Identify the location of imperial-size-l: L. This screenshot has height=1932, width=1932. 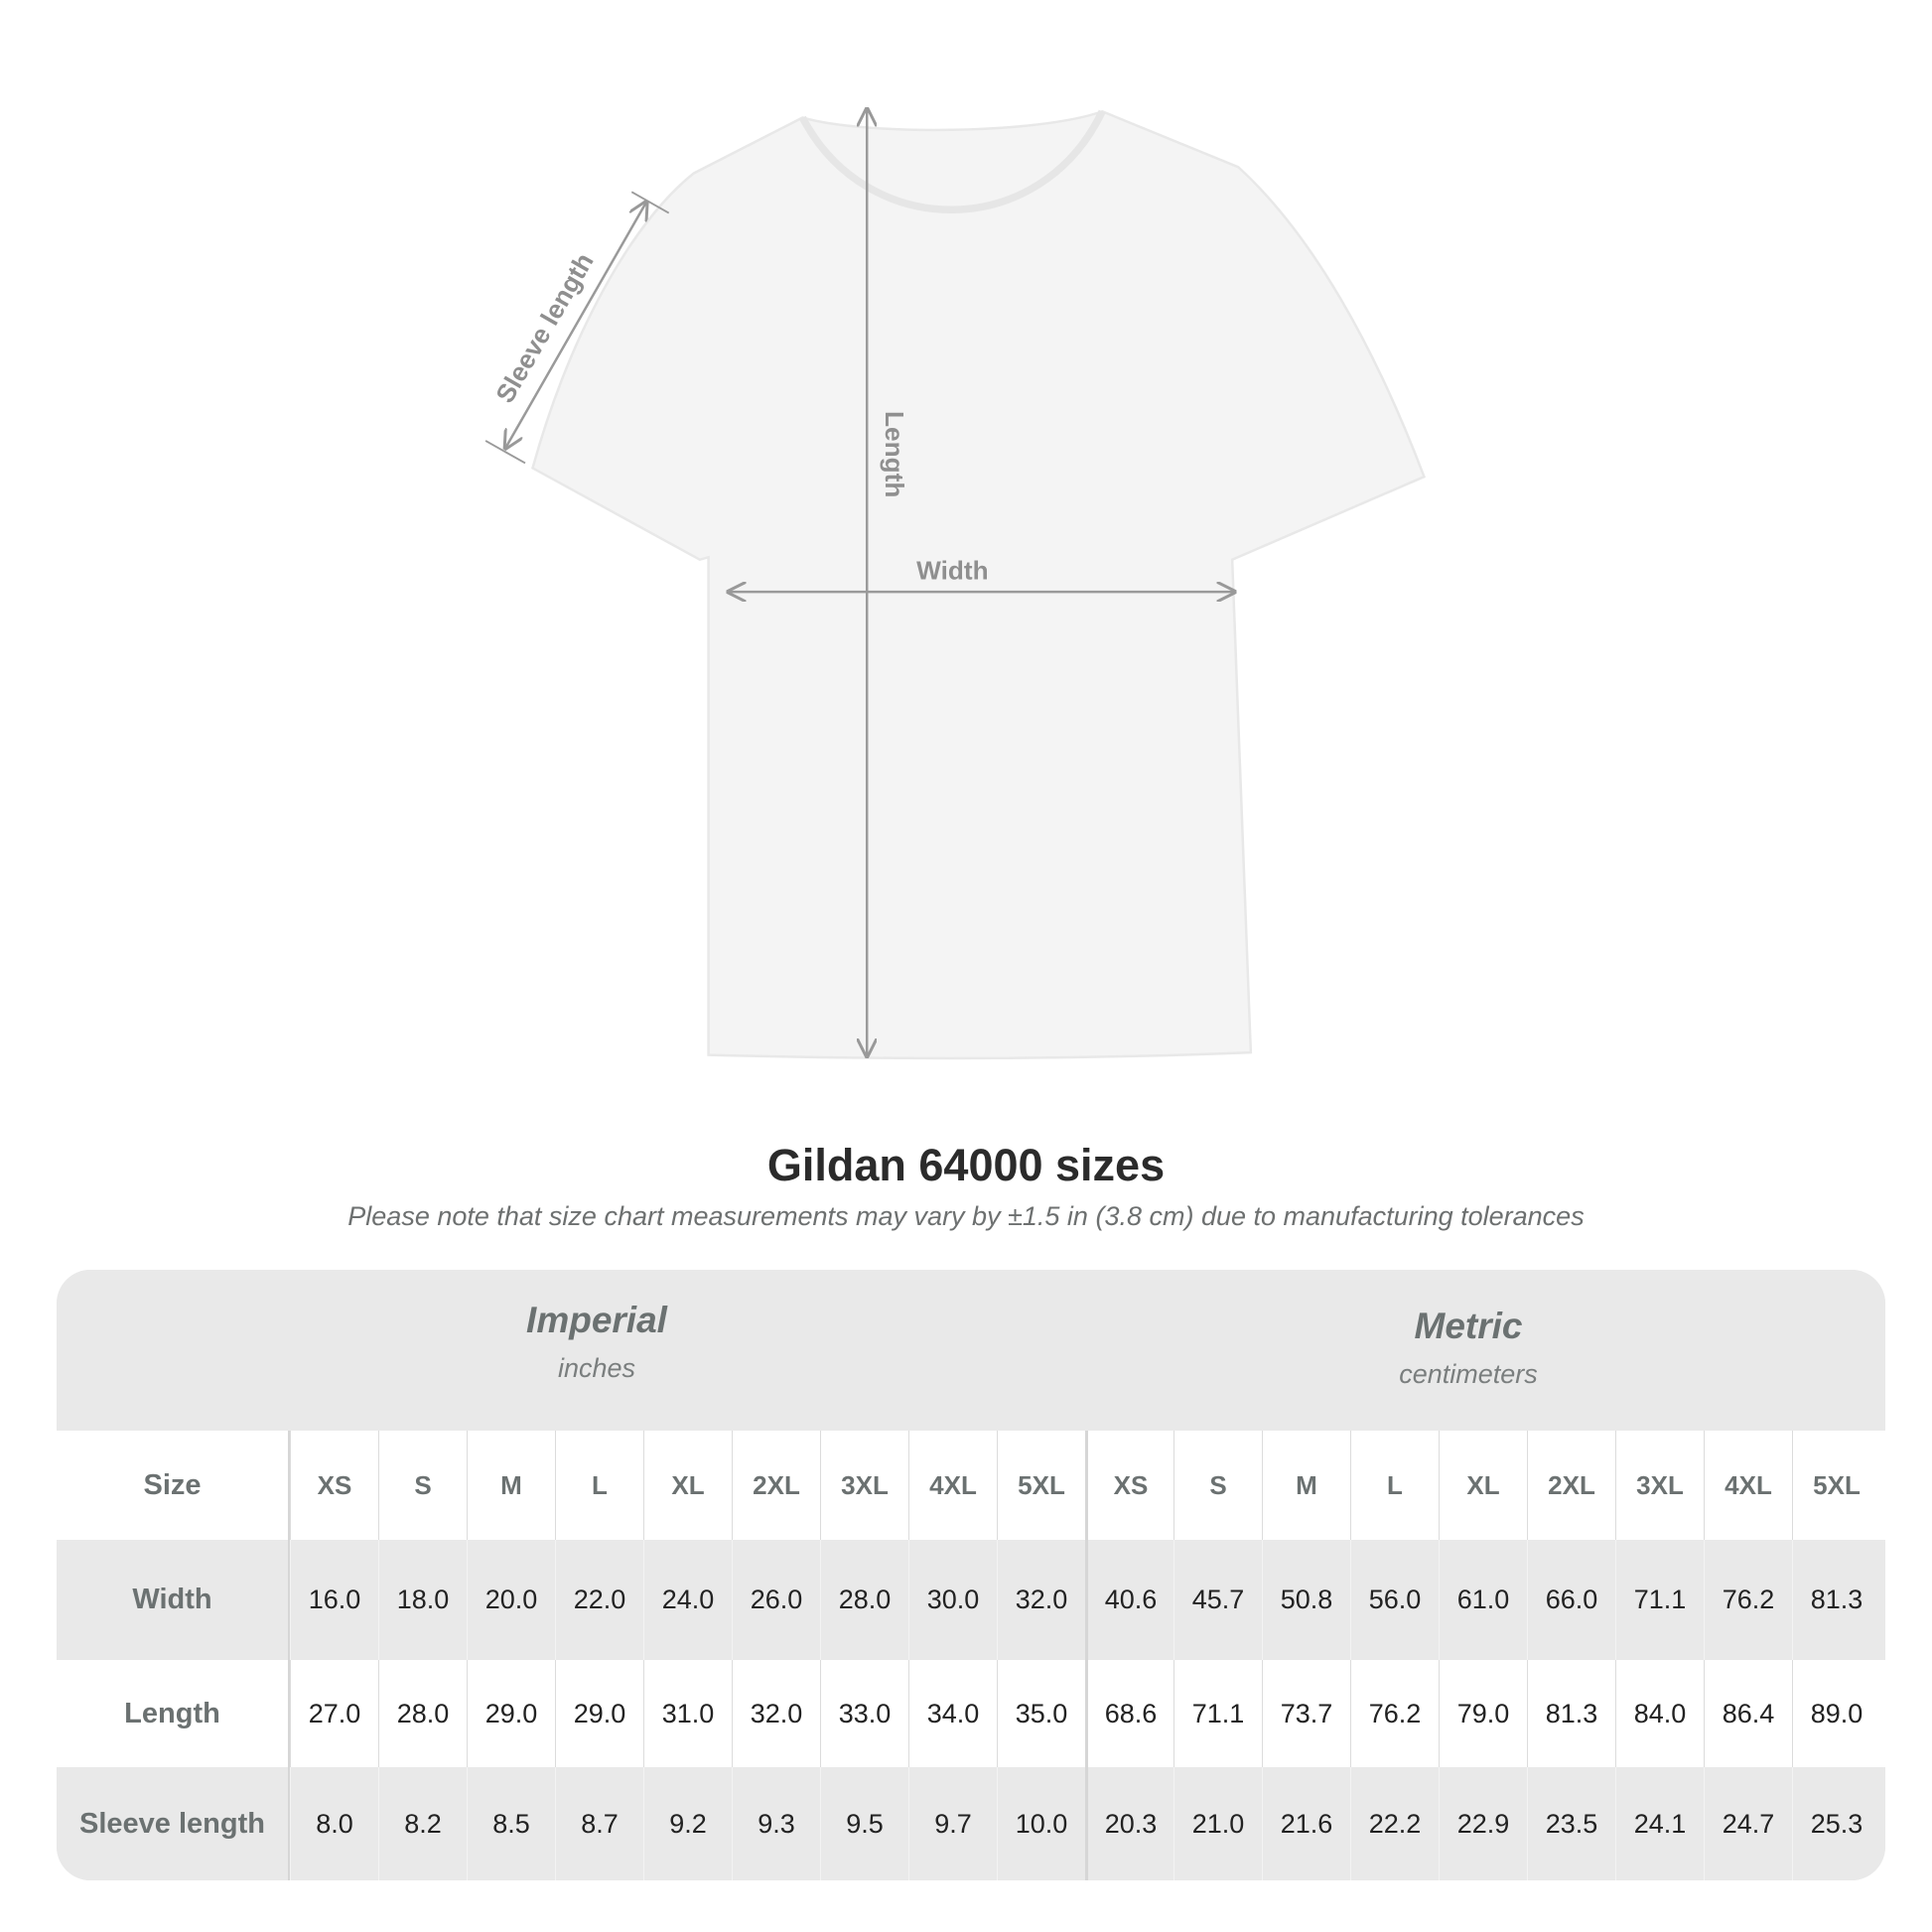
(599, 1486).